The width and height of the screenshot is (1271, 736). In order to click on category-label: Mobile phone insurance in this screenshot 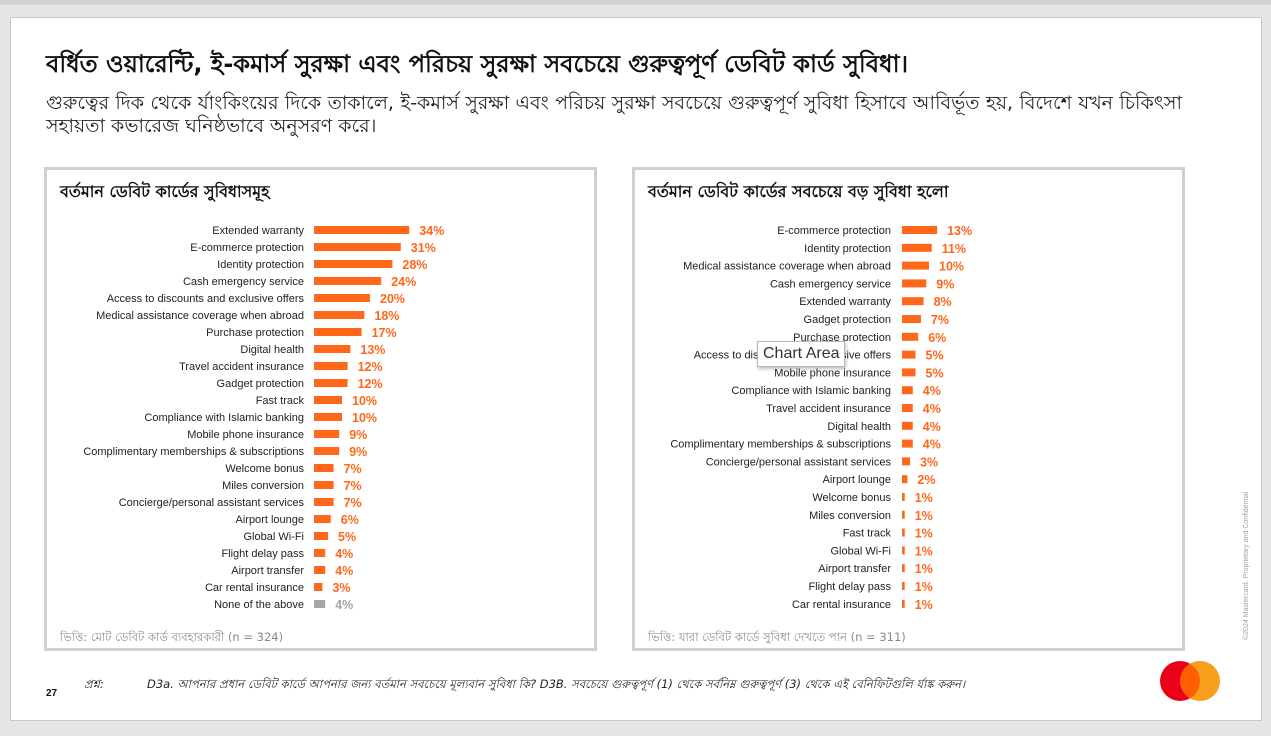, I will do `click(832, 373)`.